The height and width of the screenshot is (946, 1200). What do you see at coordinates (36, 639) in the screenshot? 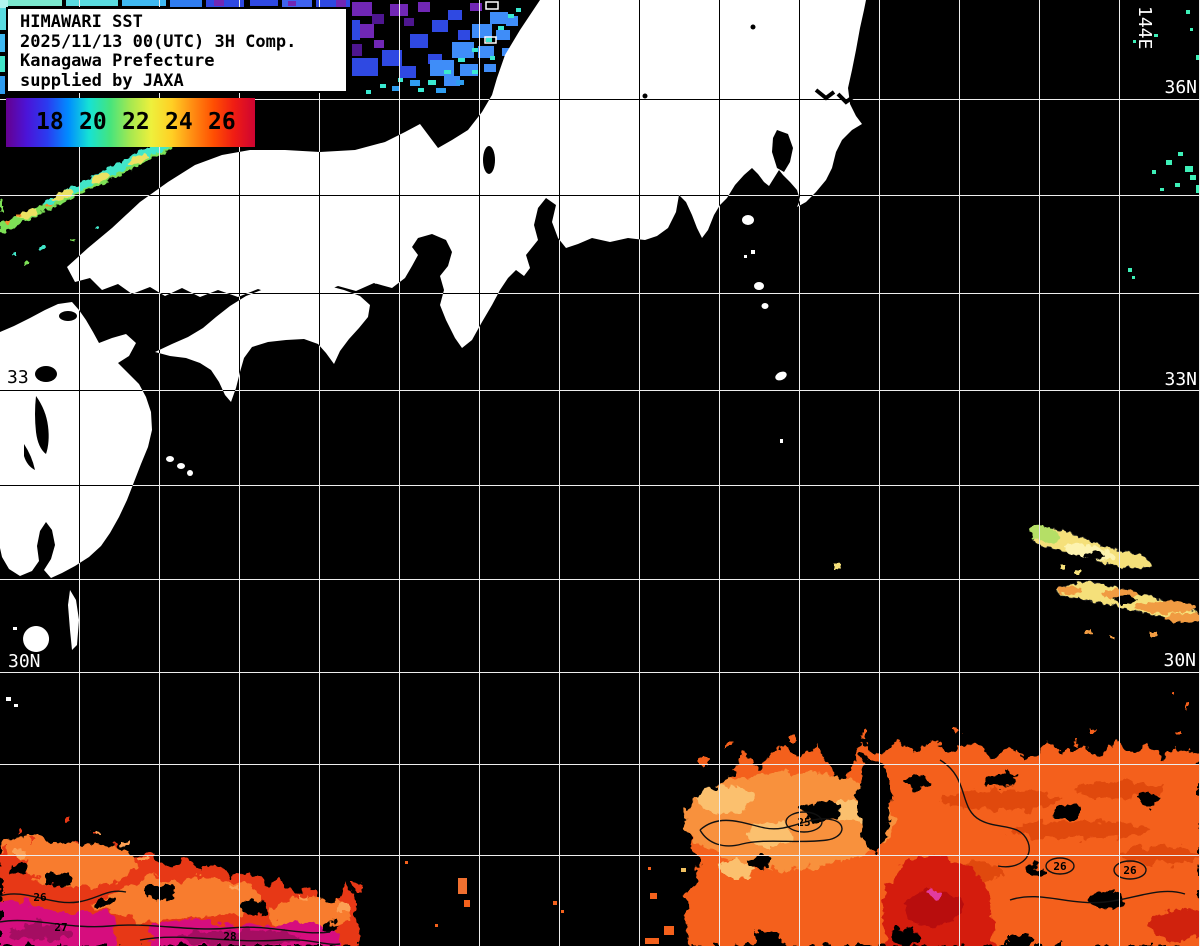
I see `land-yakushima-island` at bounding box center [36, 639].